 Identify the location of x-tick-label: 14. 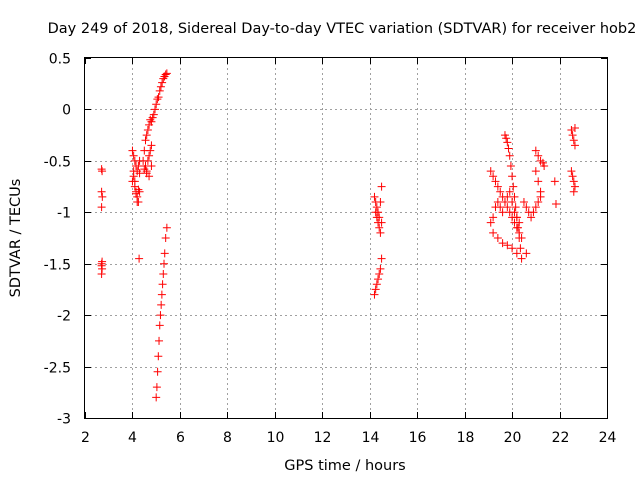
(371, 438).